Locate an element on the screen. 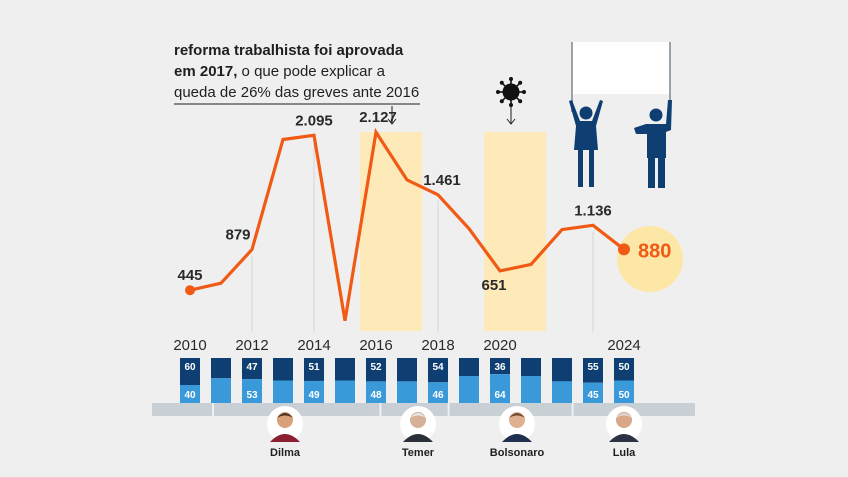 The height and width of the screenshot is (477, 848). split-bar-bottom-2023 is located at coordinates (593, 392).